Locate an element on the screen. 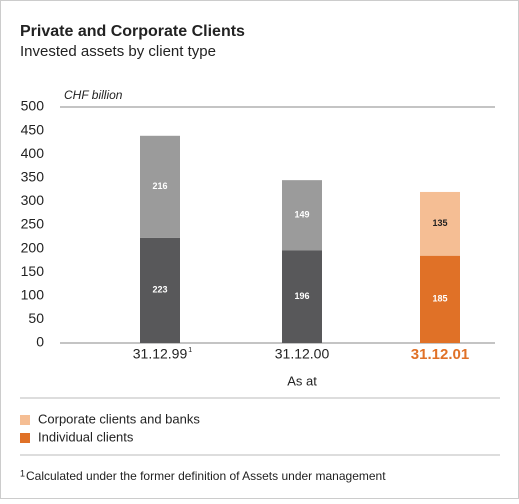 Image resolution: width=519 pixels, height=504 pixels. y-tick-label: 200 is located at coordinates (33, 247).